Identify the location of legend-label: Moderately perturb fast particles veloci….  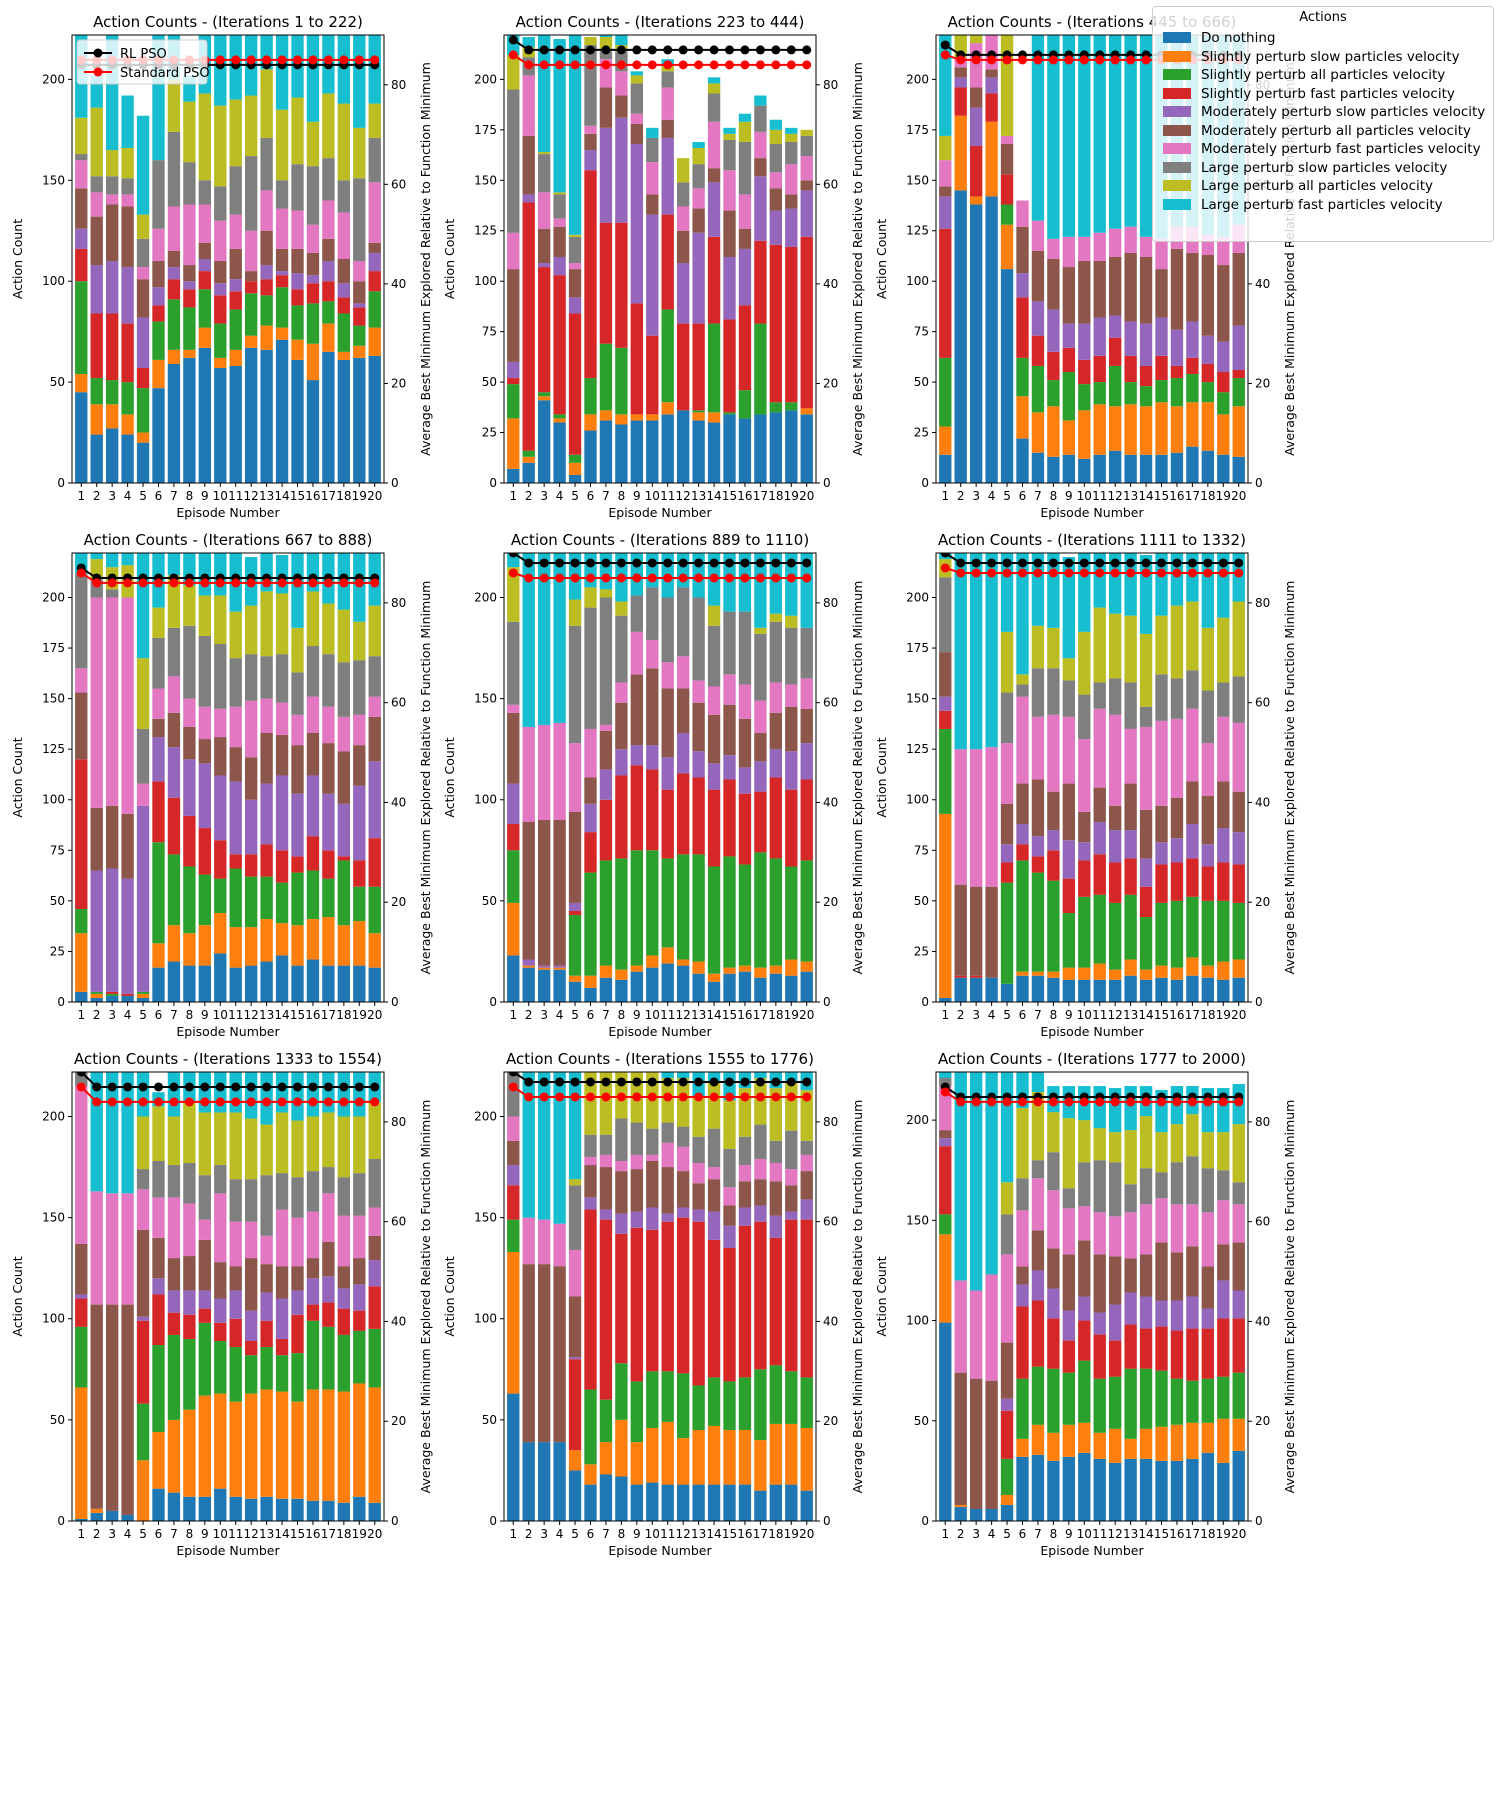
(1341, 149).